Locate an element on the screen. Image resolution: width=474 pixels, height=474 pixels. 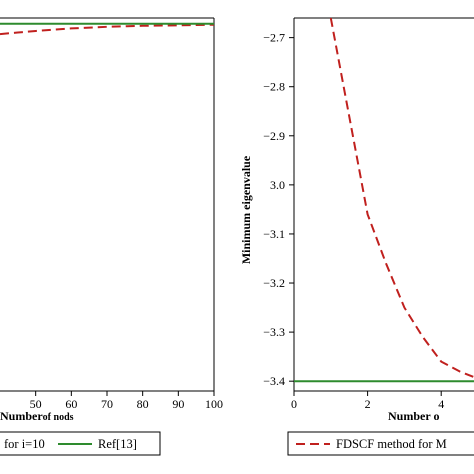
left-x-tick-label-100: 100 is located at coordinates (214, 404).